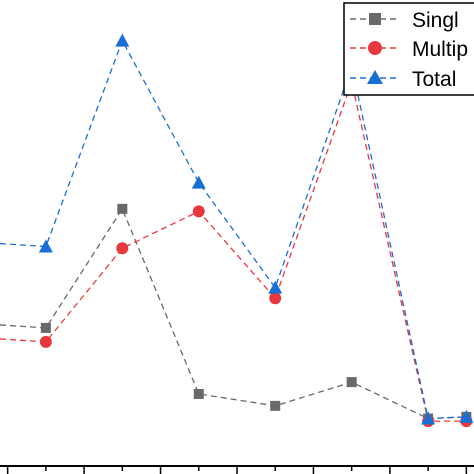 This screenshot has width=474, height=474. I want to click on legend: Singl Multip Total, so click(408, 49).